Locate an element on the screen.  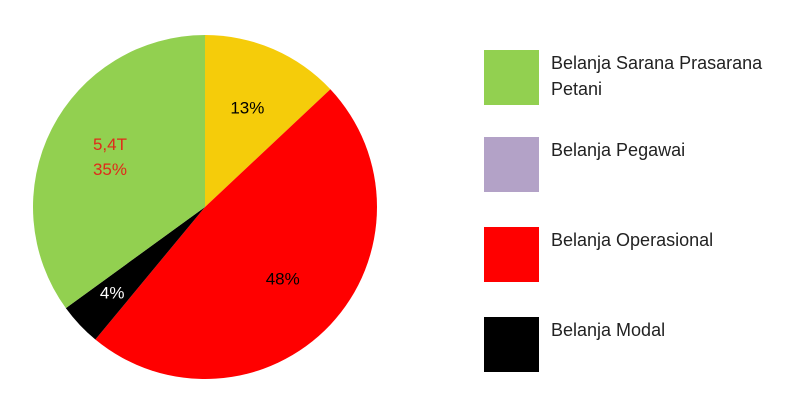
legend-label: Belanja Operasional is located at coordinates (632, 240).